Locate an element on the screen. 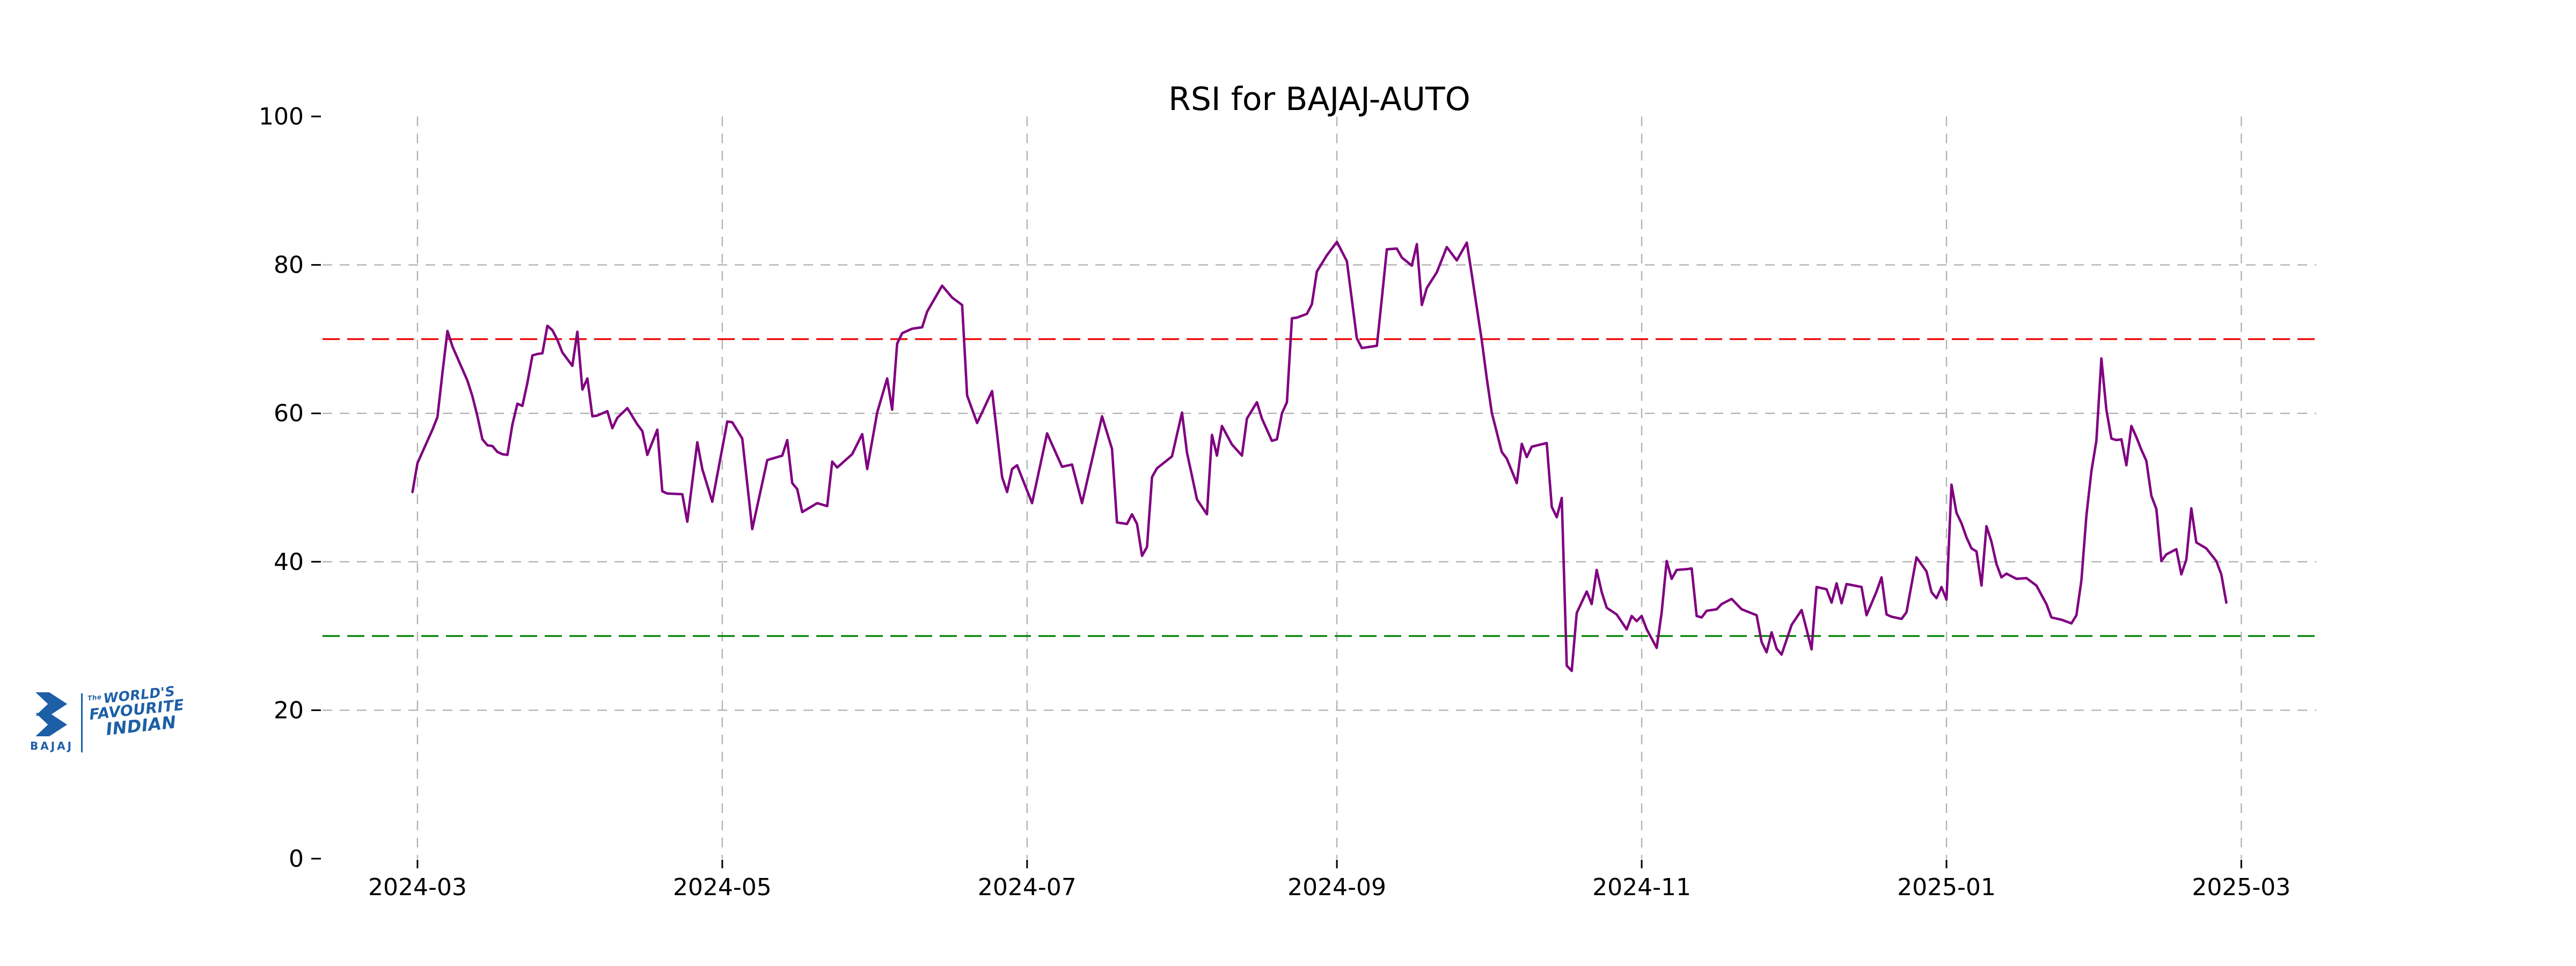 Image resolution: width=2576 pixels, height=966 pixels. x-tick-label: 2024-05 is located at coordinates (722, 887).